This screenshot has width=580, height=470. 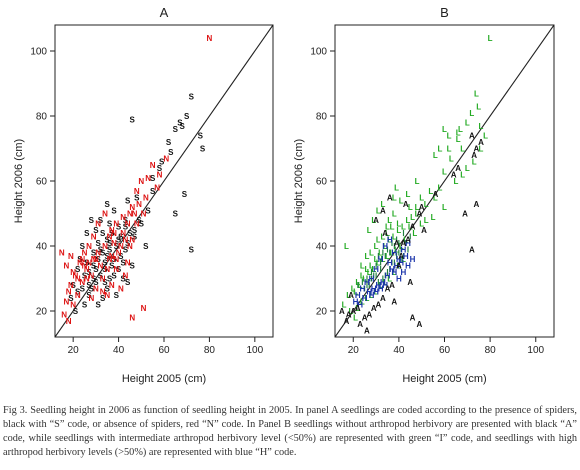 I want to click on x-tick-label: 100, so click(x=535, y=350).